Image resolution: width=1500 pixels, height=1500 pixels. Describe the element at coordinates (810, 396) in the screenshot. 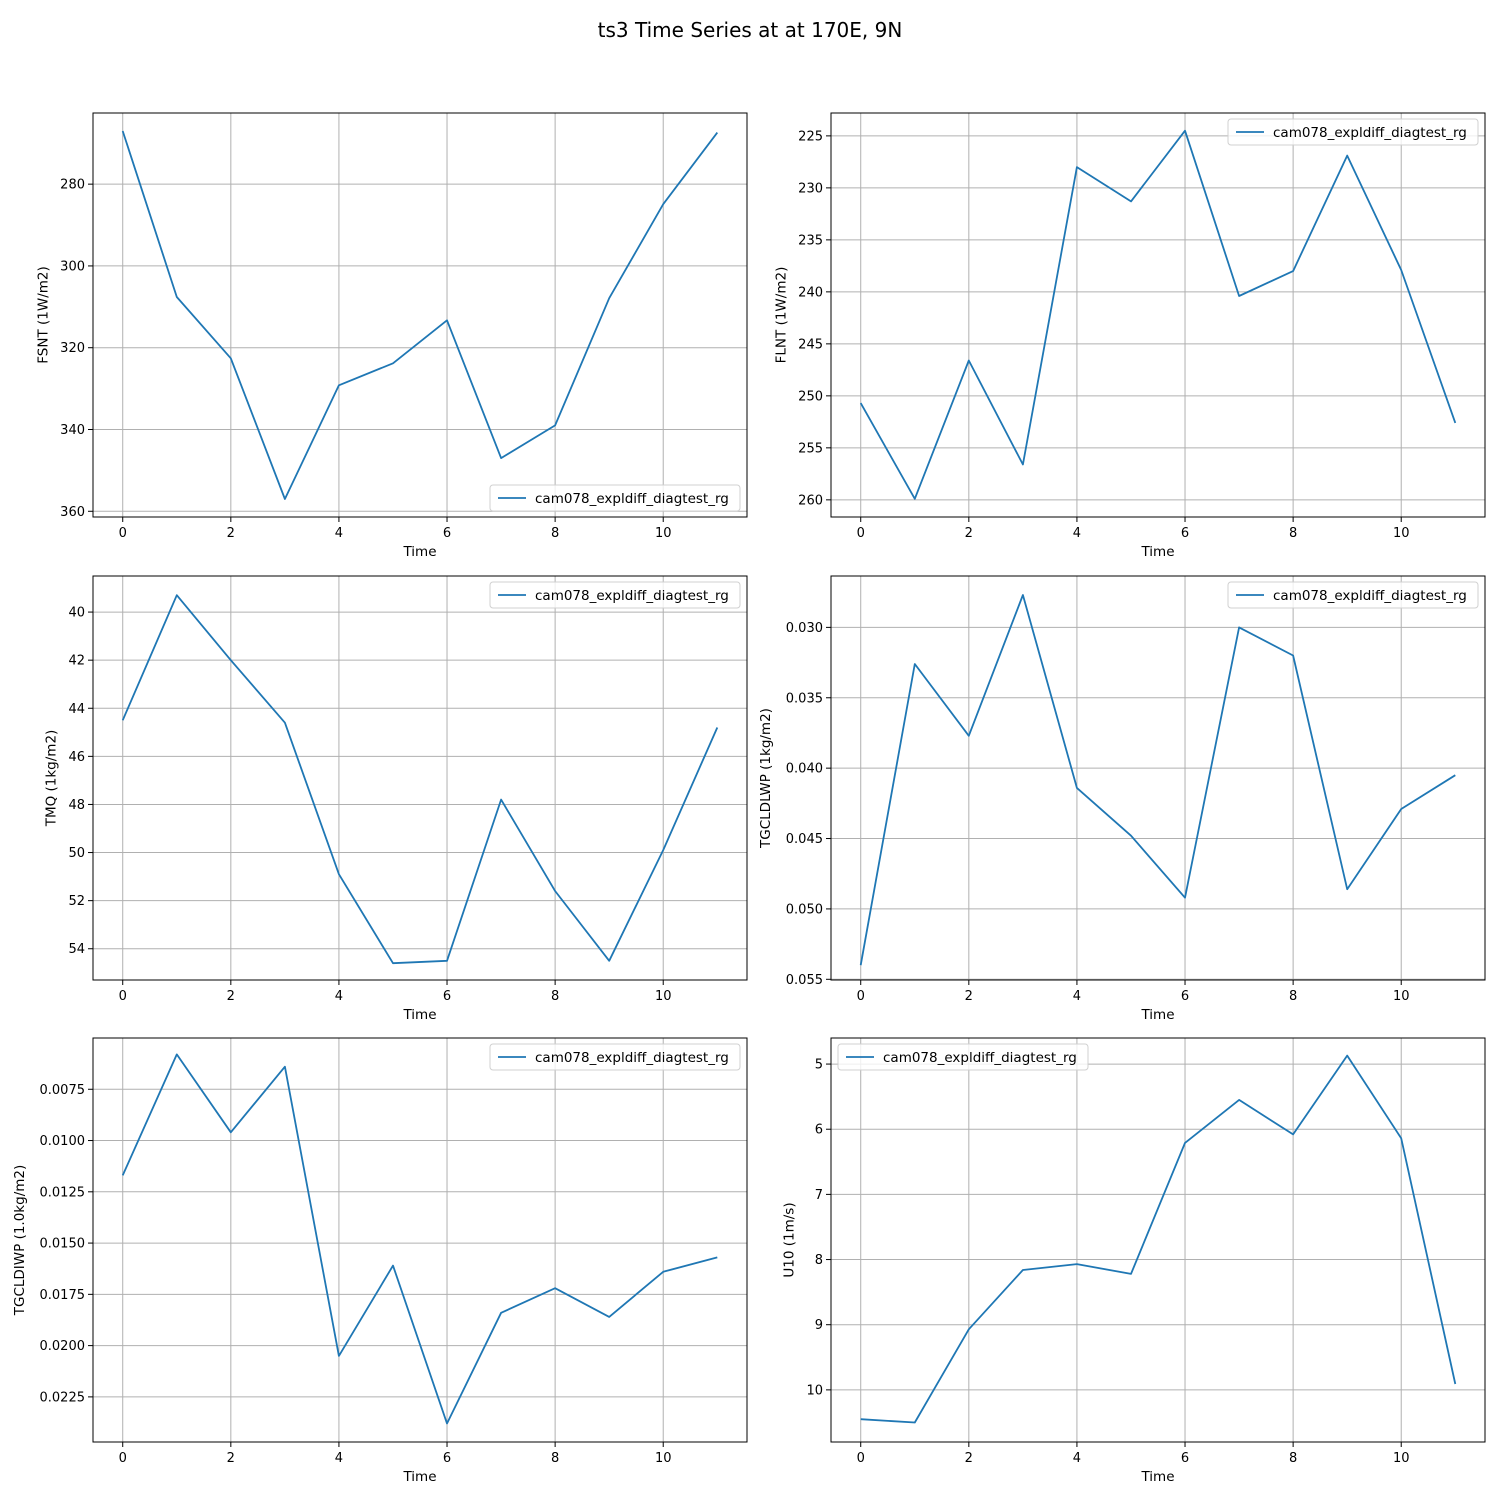

I see `y-tick-label: 250` at that location.